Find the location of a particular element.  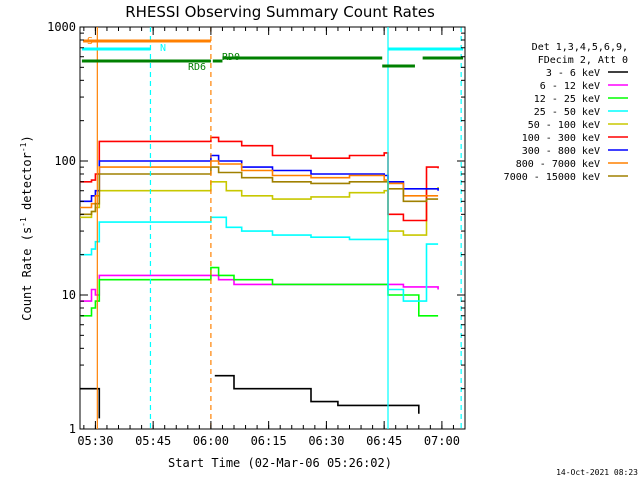

legend-label: 12 - 25 keV is located at coordinates (567, 99).